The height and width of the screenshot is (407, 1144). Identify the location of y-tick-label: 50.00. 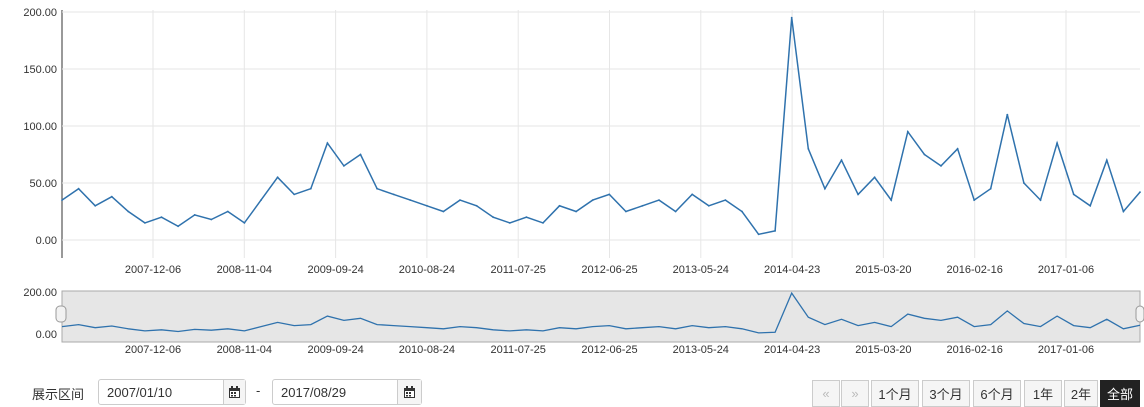
(43, 184).